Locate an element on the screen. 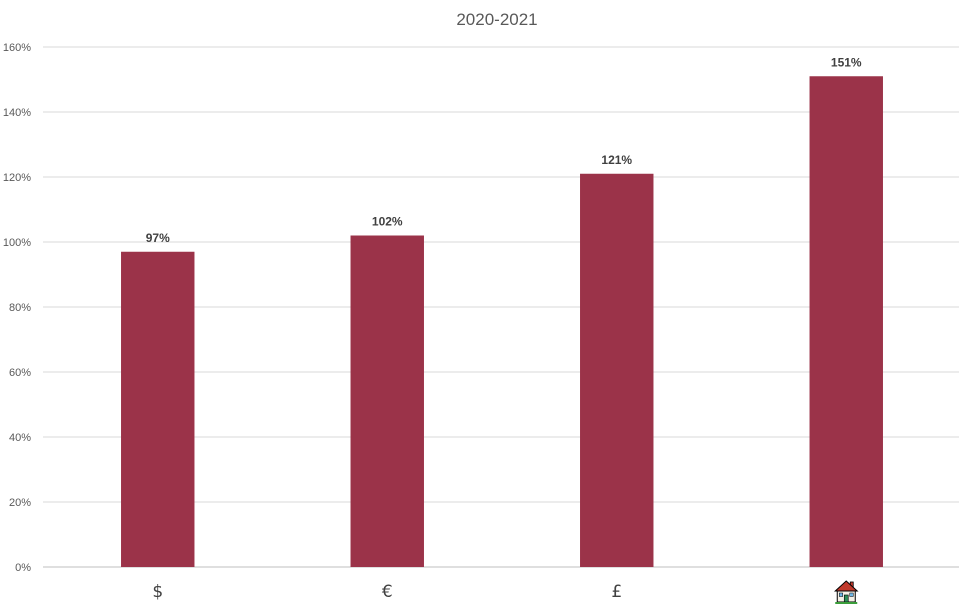  x-axis-category-labels: $ € £ is located at coordinates (505, 592).